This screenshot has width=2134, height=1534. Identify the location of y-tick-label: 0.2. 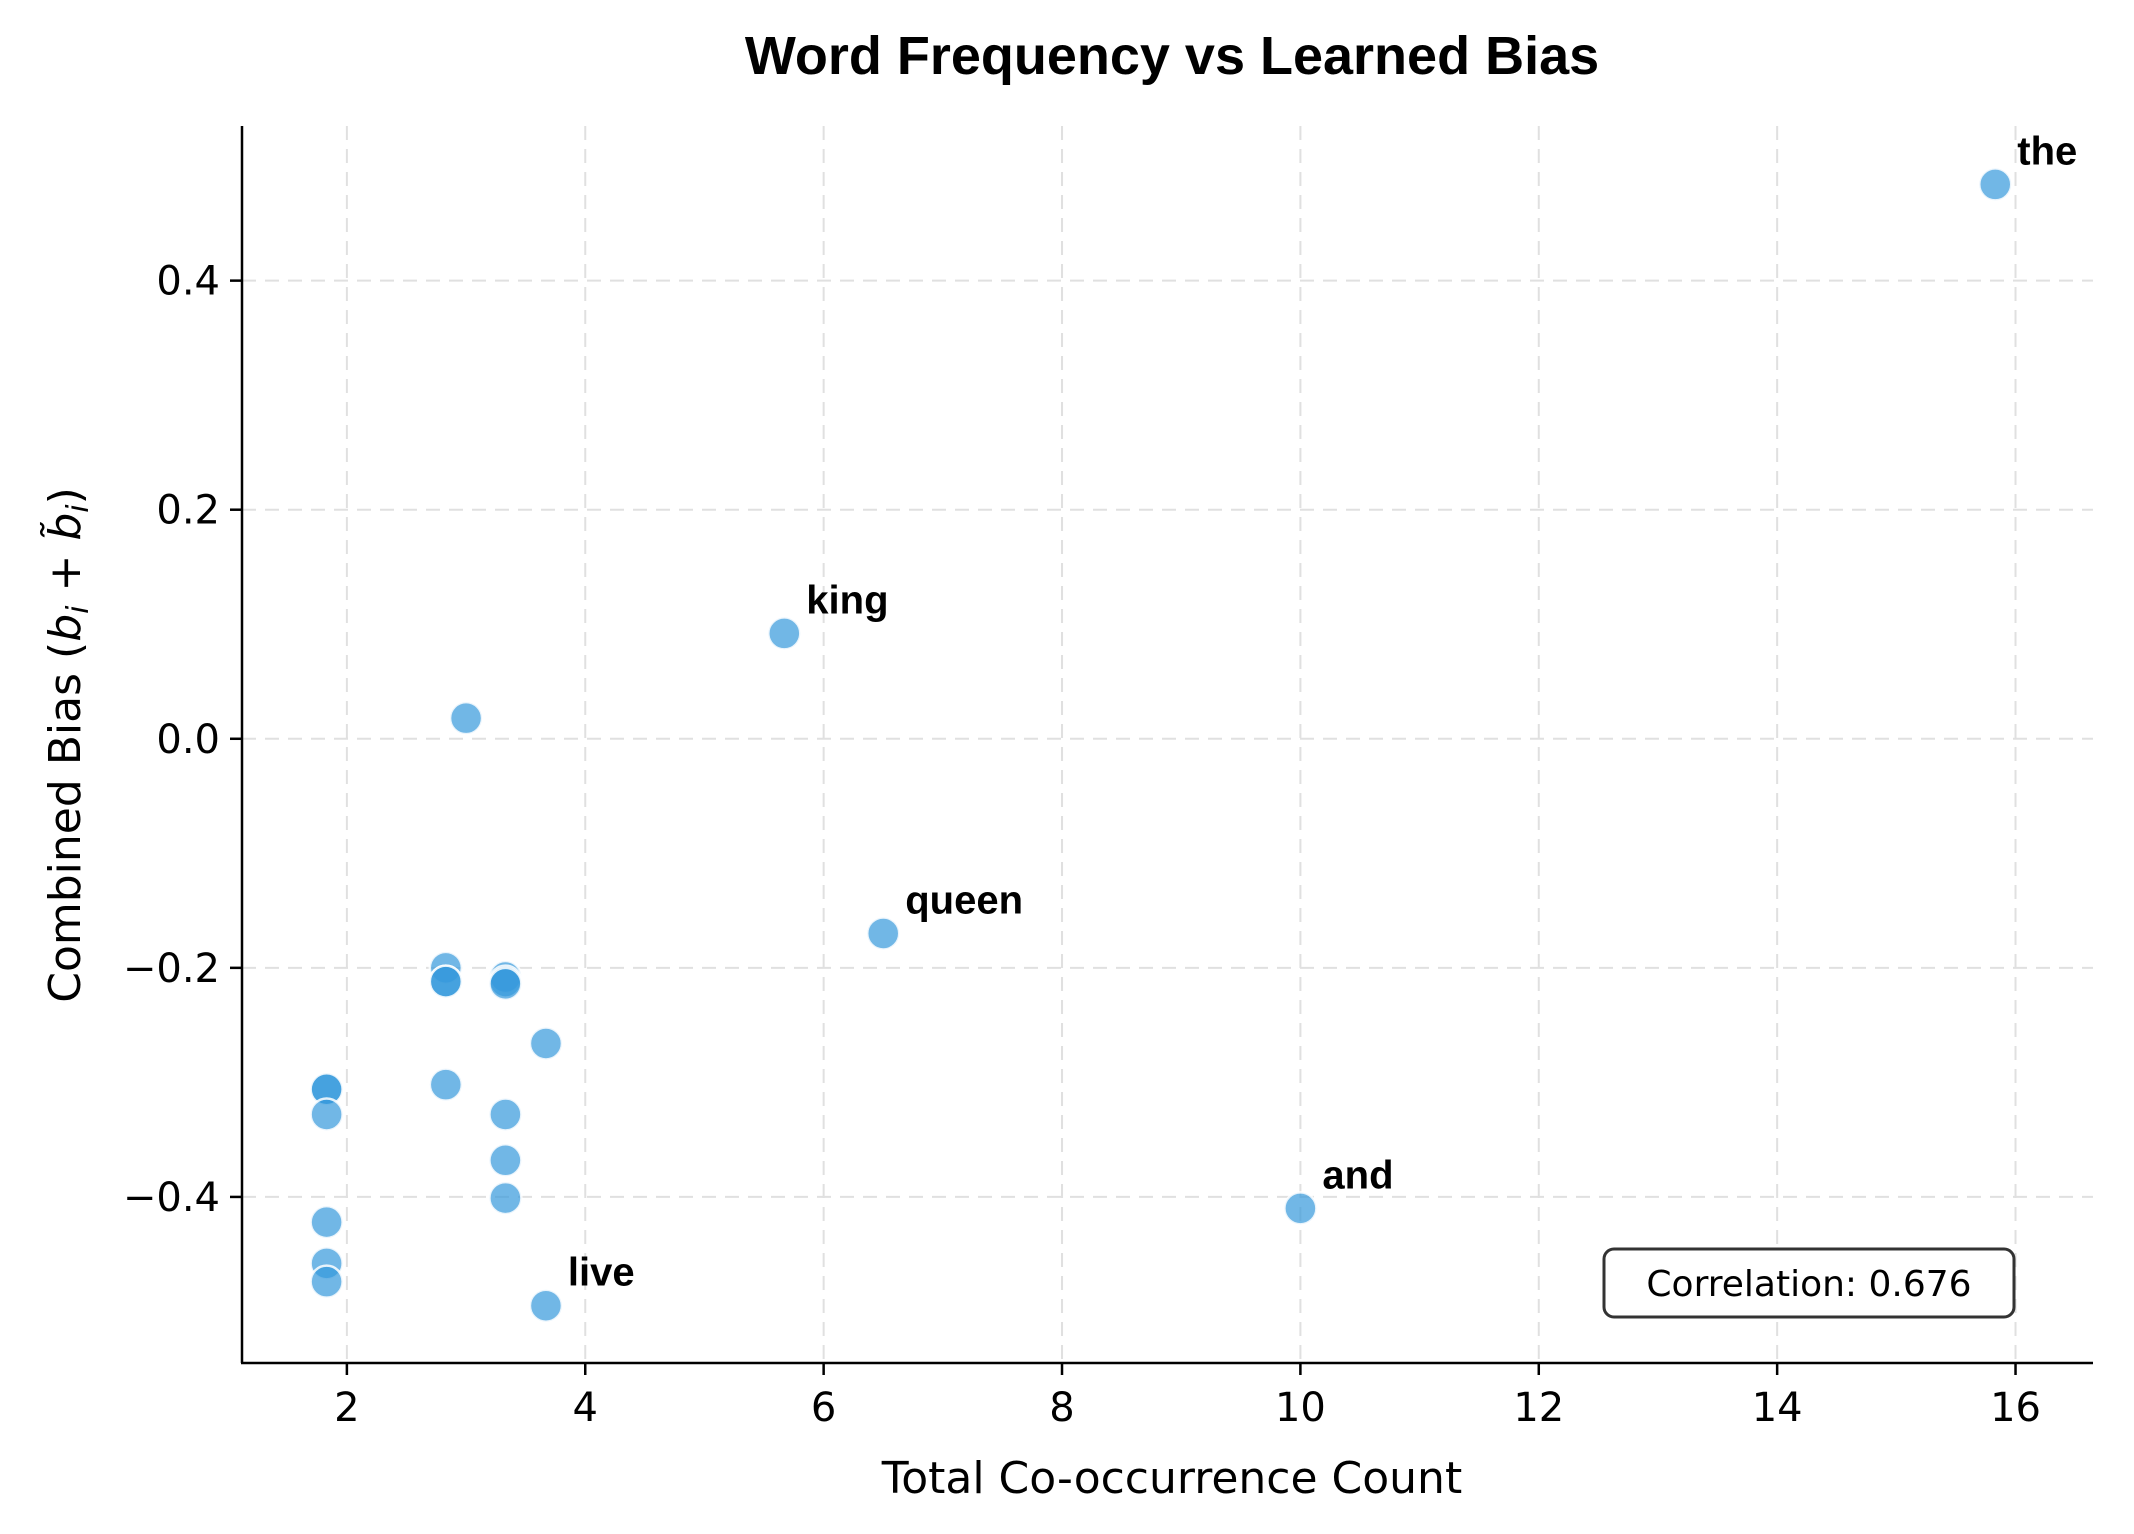
(188, 511).